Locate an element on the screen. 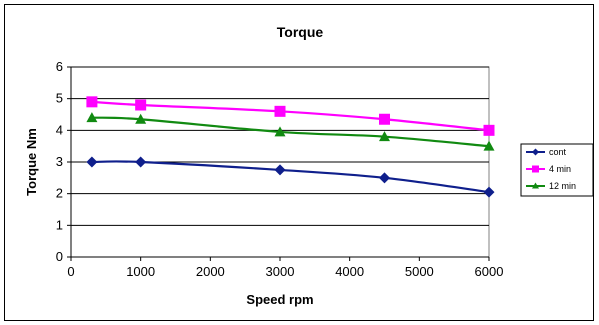 This screenshot has width=599, height=325. x-tick-label: 6000 is located at coordinates (489, 271).